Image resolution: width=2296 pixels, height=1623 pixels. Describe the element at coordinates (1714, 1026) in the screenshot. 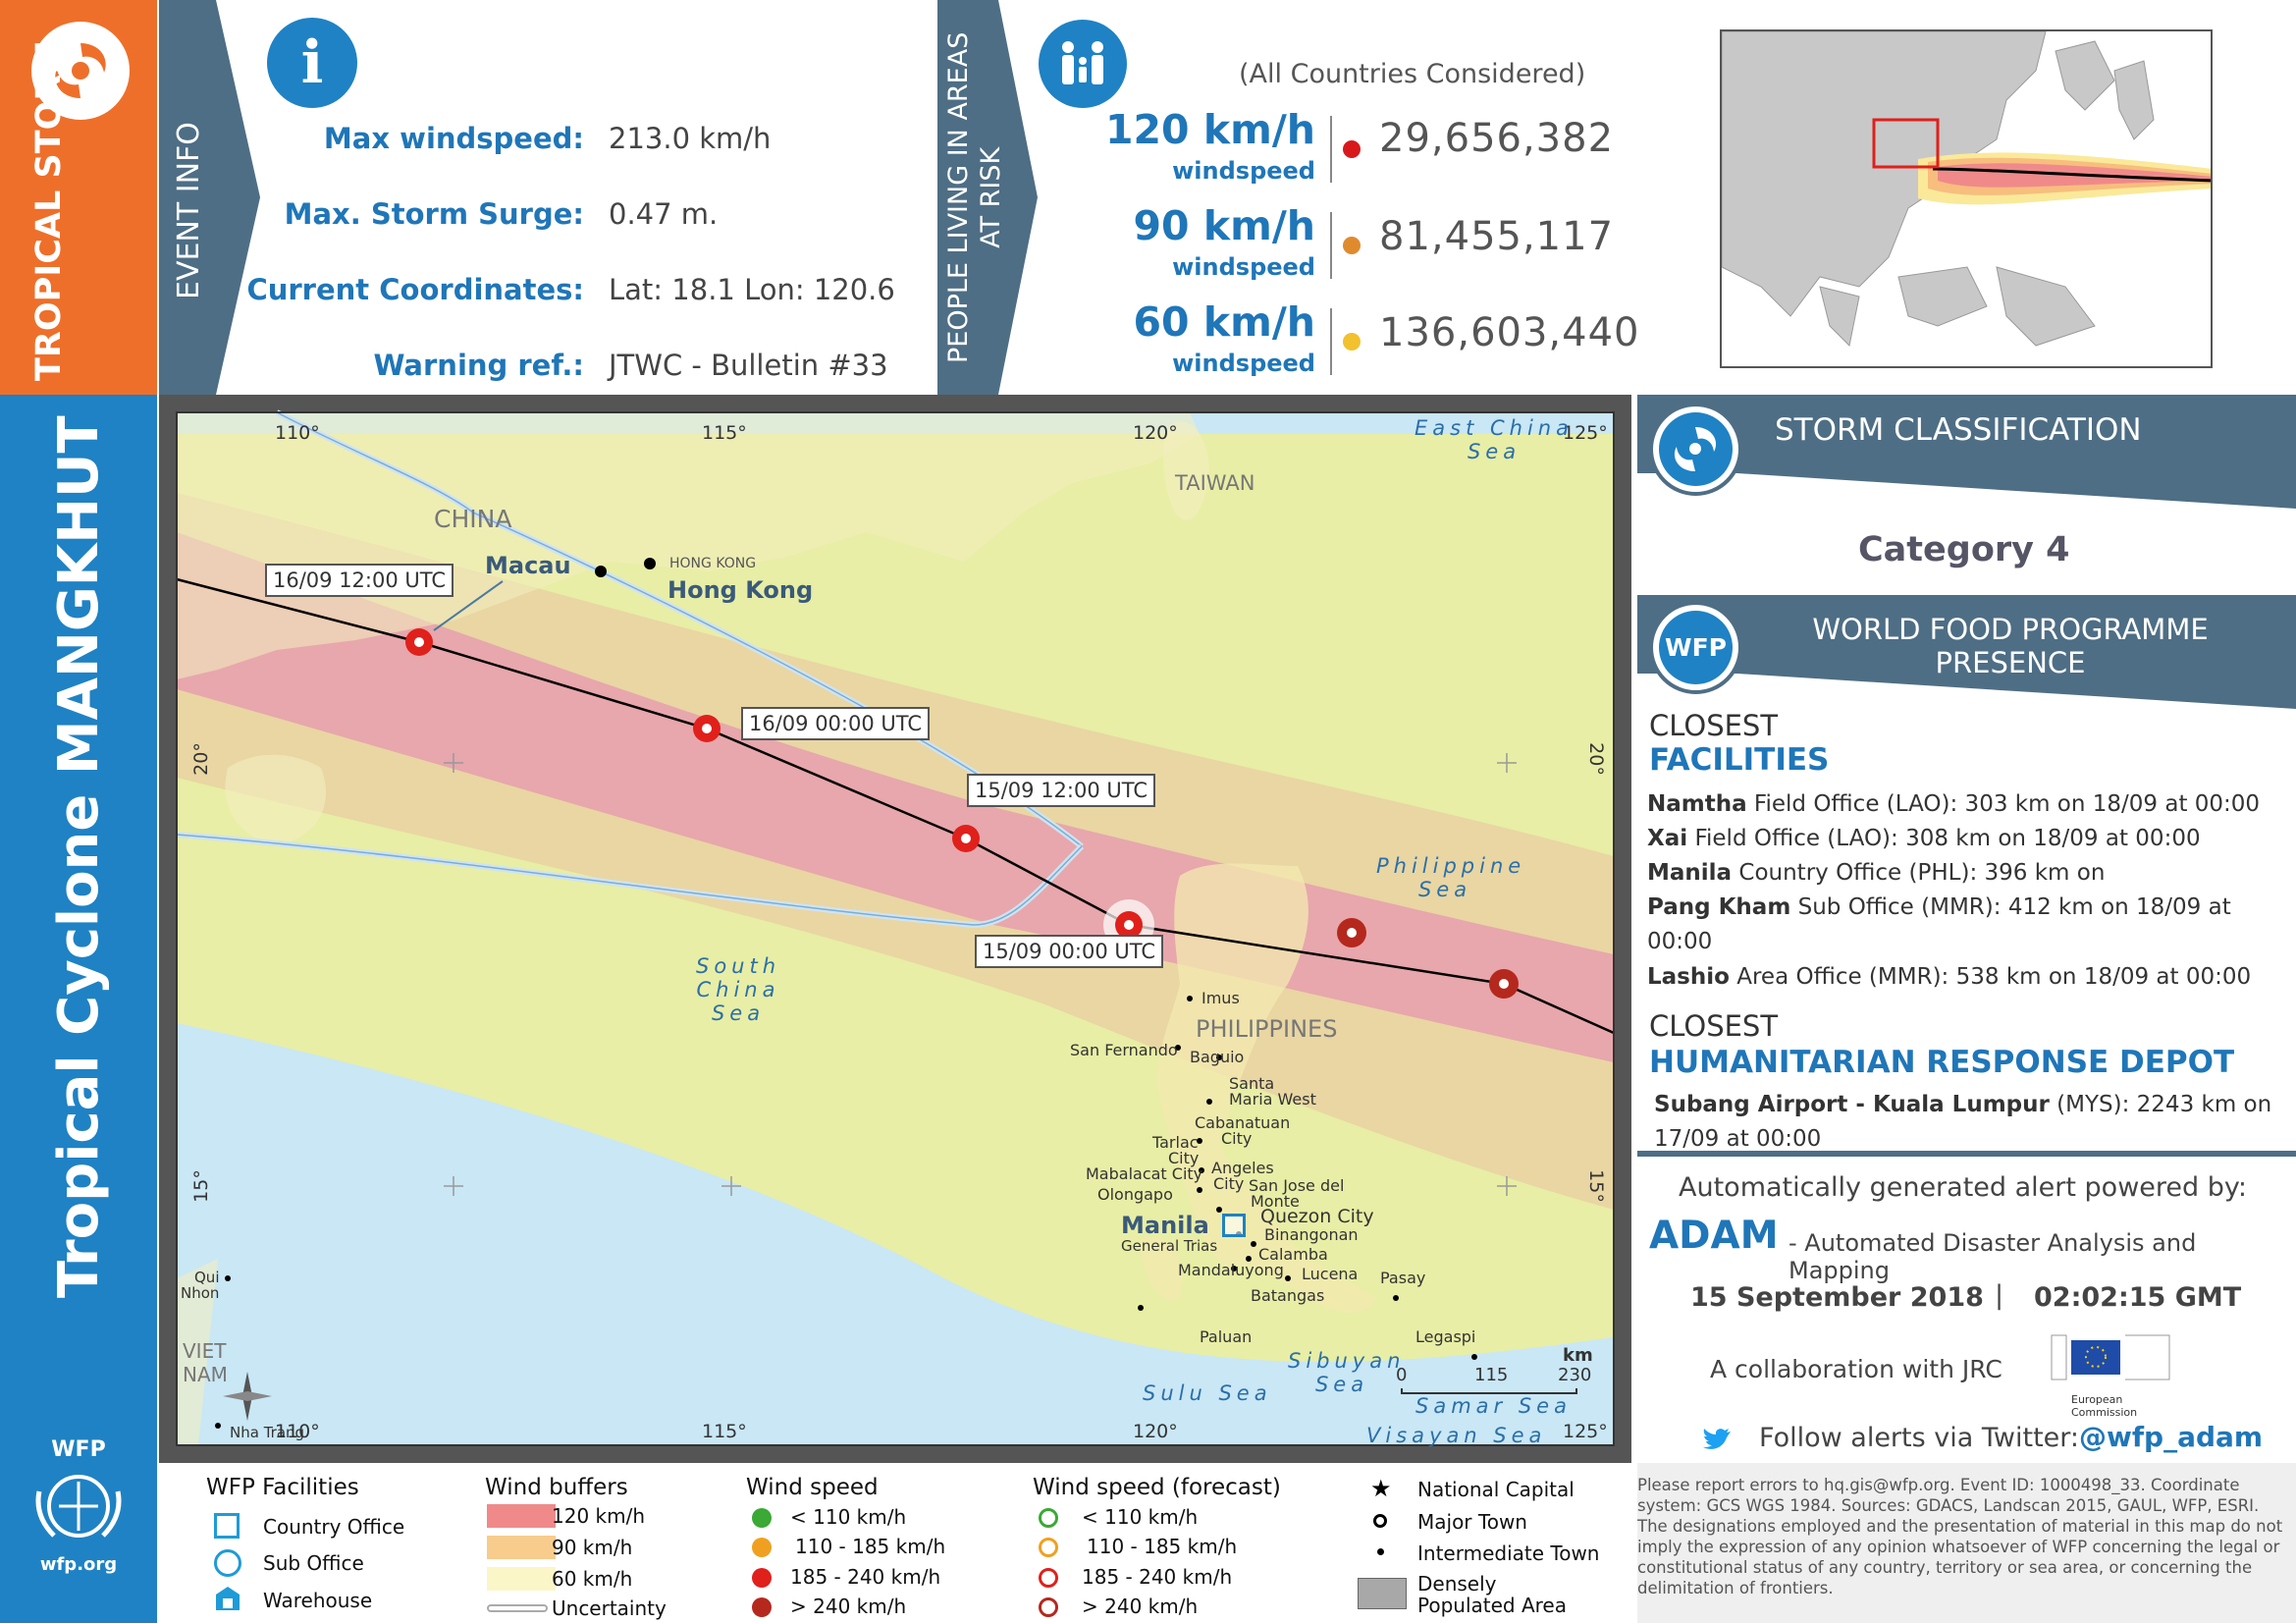

I see `closest-label-2: CLOSEST` at that location.